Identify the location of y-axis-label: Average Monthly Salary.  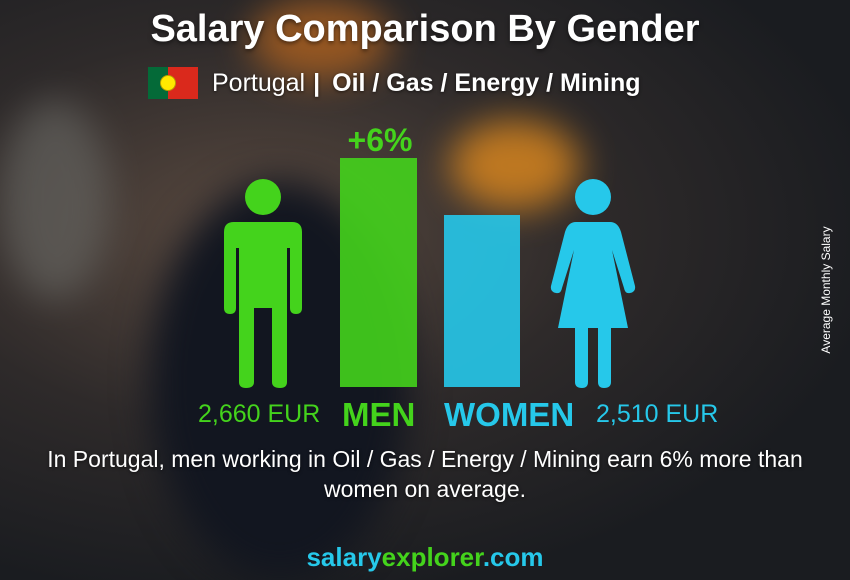
(826, 290).